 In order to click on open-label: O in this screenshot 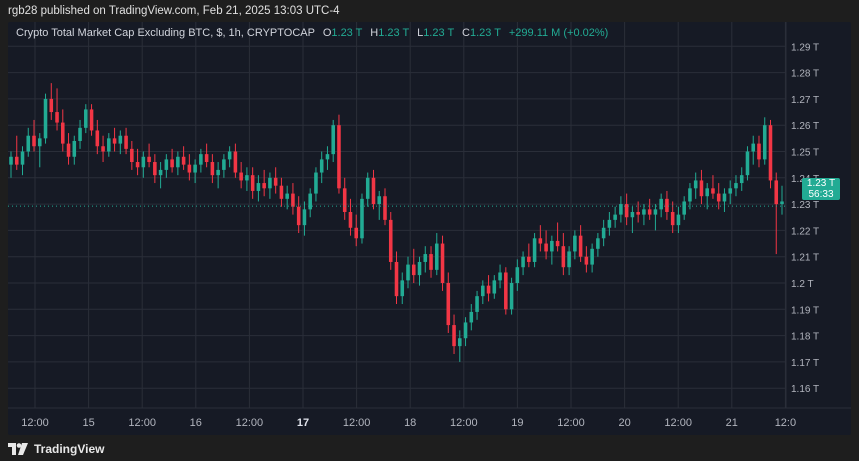, I will do `click(327, 33)`.